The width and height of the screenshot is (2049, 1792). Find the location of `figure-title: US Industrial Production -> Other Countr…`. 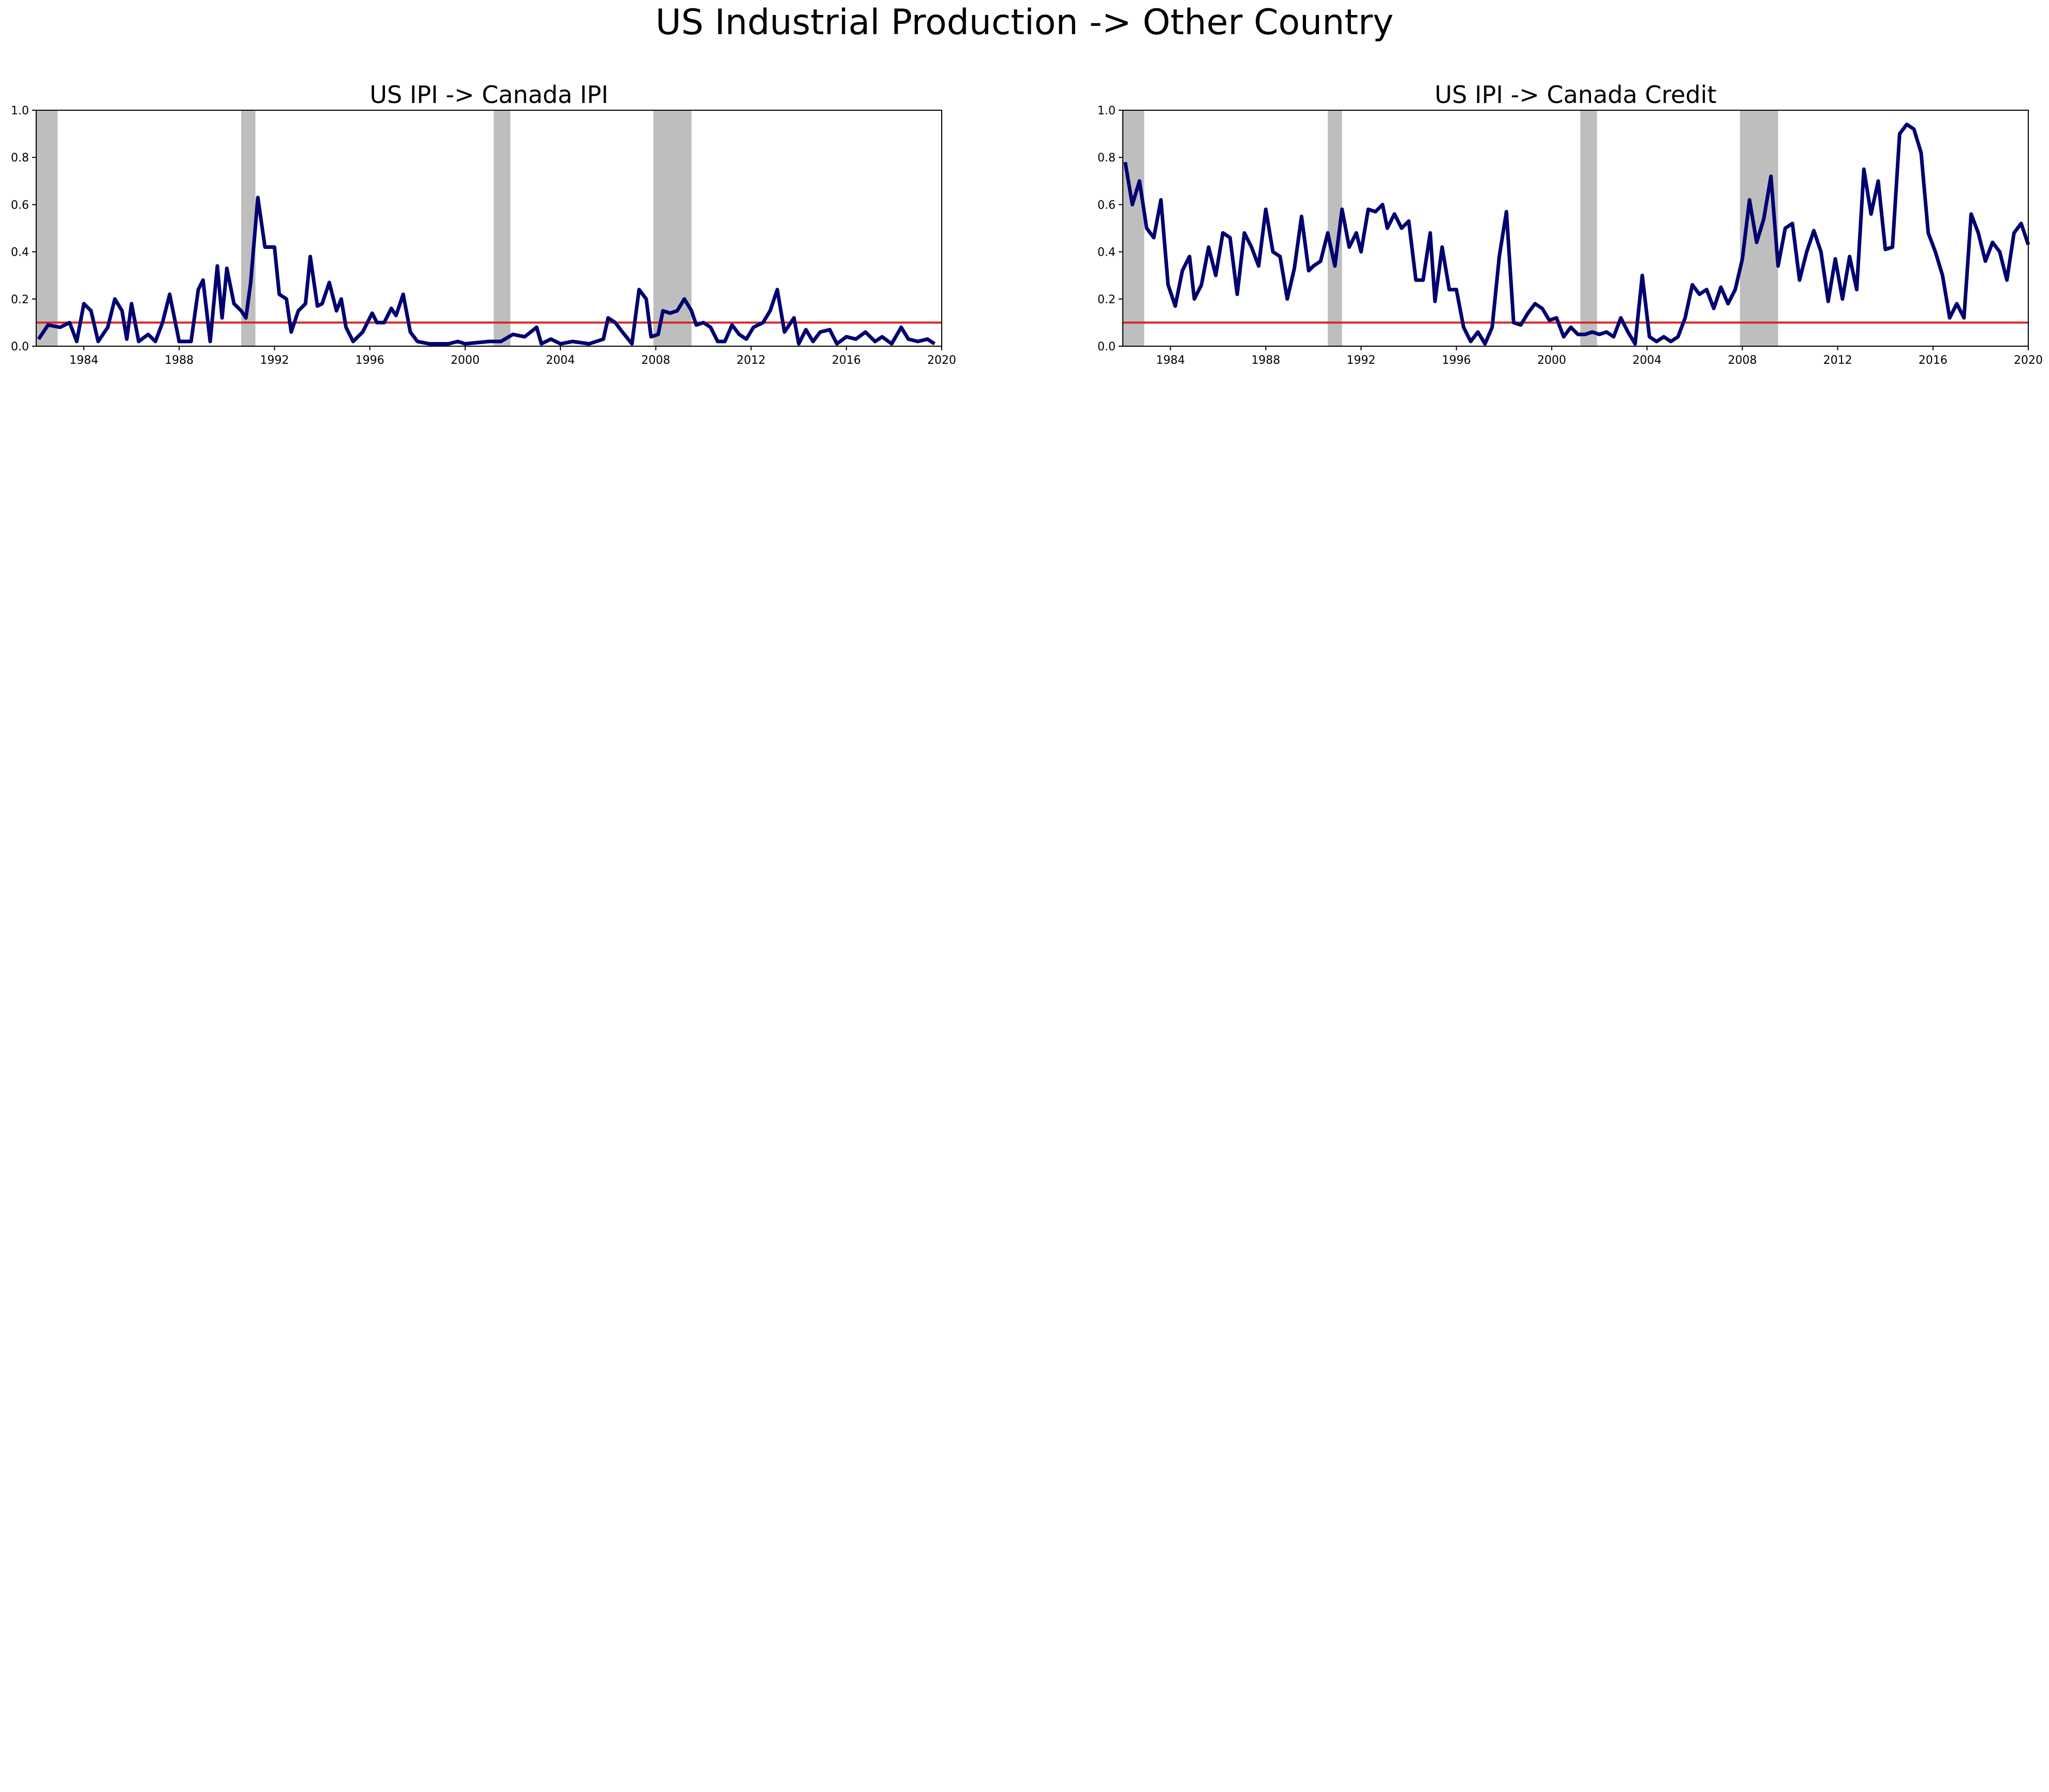

figure-title: US Industrial Production -> Other Countr… is located at coordinates (1024, 23).